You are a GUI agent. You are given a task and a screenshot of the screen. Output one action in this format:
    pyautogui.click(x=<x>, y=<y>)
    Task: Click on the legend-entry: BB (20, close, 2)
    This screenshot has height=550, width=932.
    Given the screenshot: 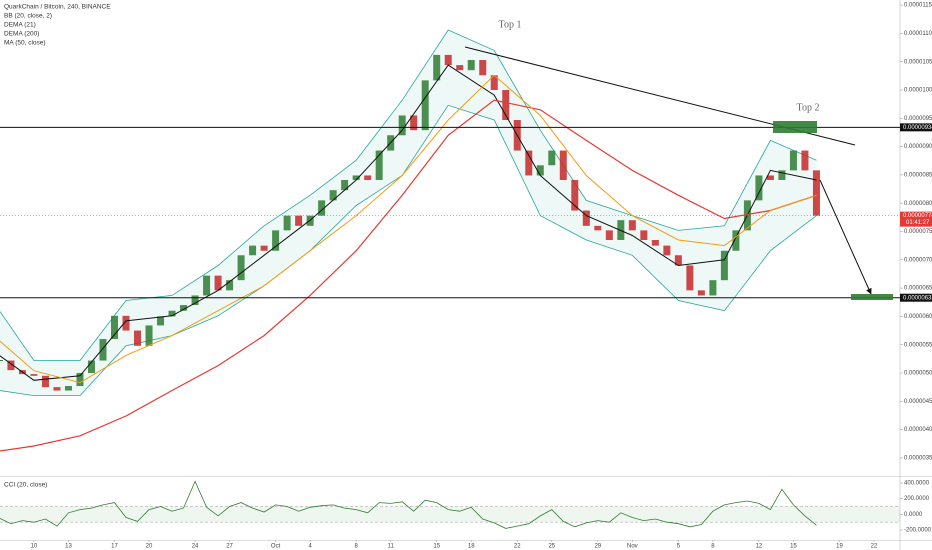 What is the action you would take?
    pyautogui.click(x=28, y=16)
    